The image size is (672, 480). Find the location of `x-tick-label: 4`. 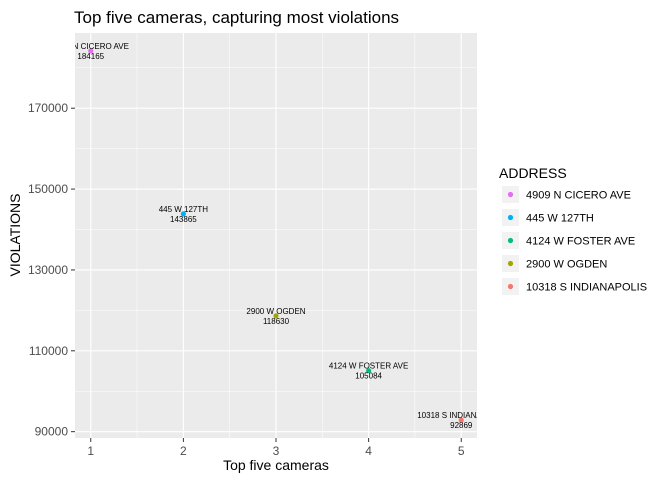

x-tick-label: 4 is located at coordinates (368, 451).